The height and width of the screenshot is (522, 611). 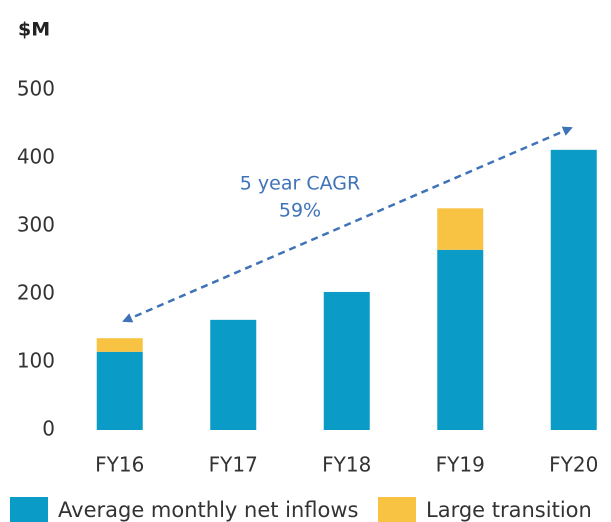 What do you see at coordinates (36, 225) in the screenshot?
I see `y-tick-label: 300` at bounding box center [36, 225].